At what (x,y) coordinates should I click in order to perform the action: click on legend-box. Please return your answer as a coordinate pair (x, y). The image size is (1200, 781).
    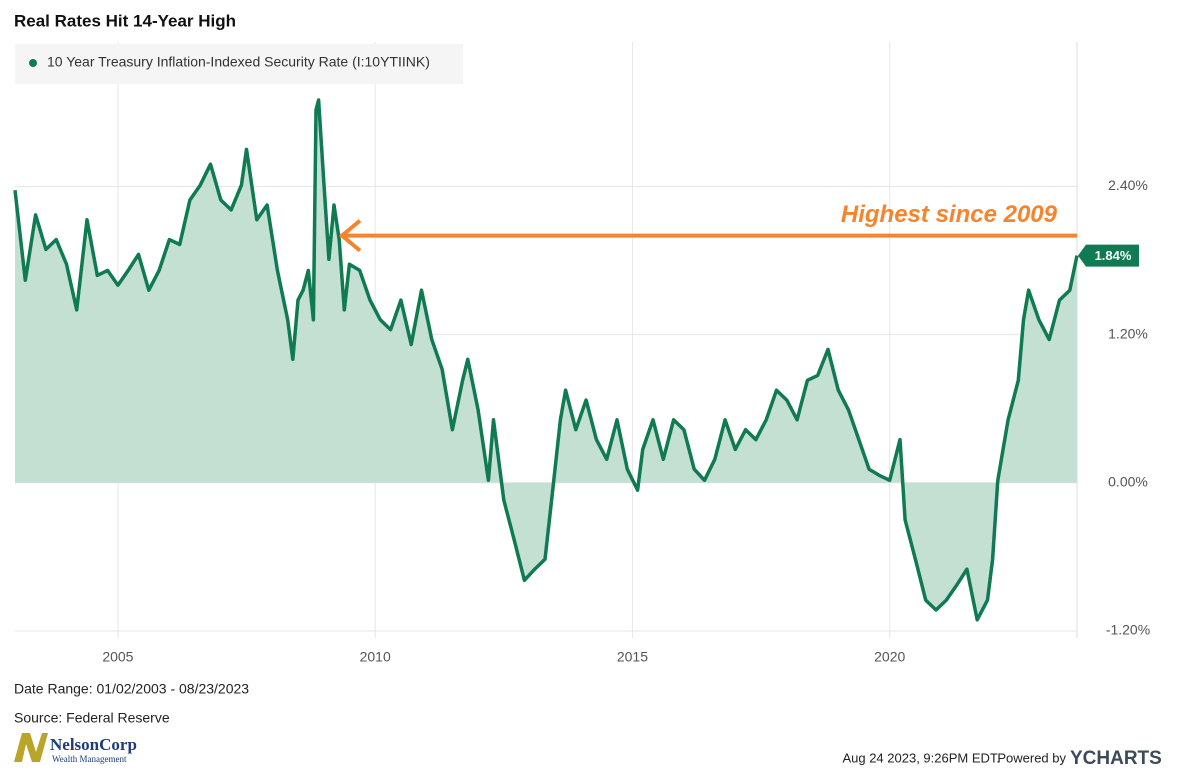
    Looking at the image, I should click on (239, 64).